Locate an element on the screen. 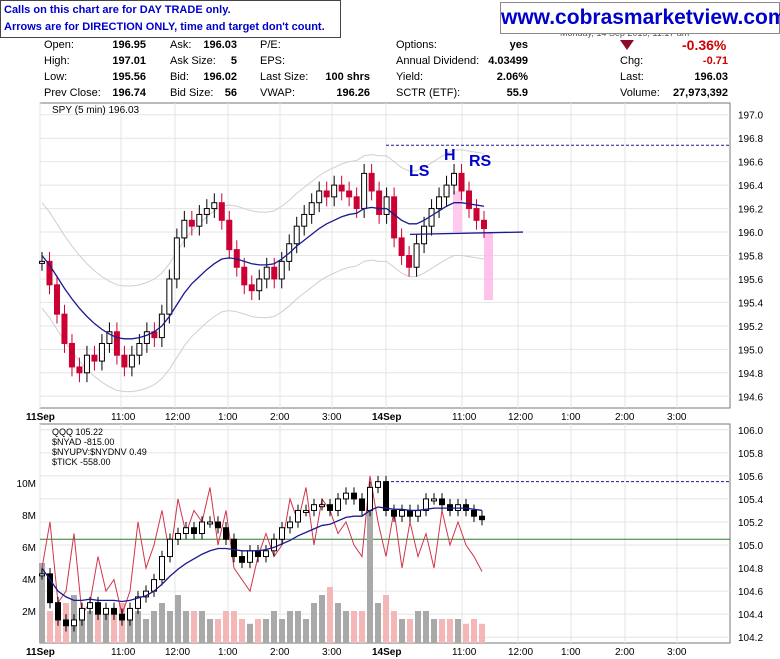  last-label: Last: is located at coordinates (632, 77).